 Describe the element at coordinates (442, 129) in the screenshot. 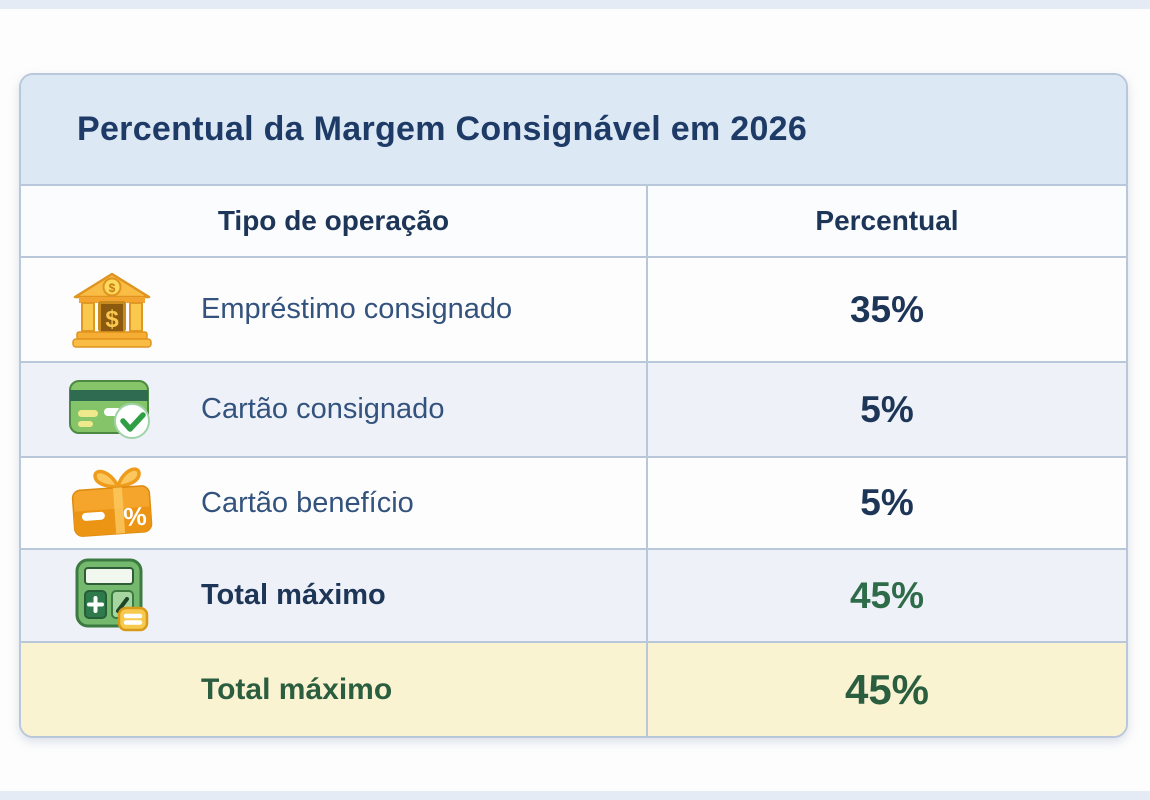

I see `page-title: Percentual da Margem Consignável em 2026` at that location.